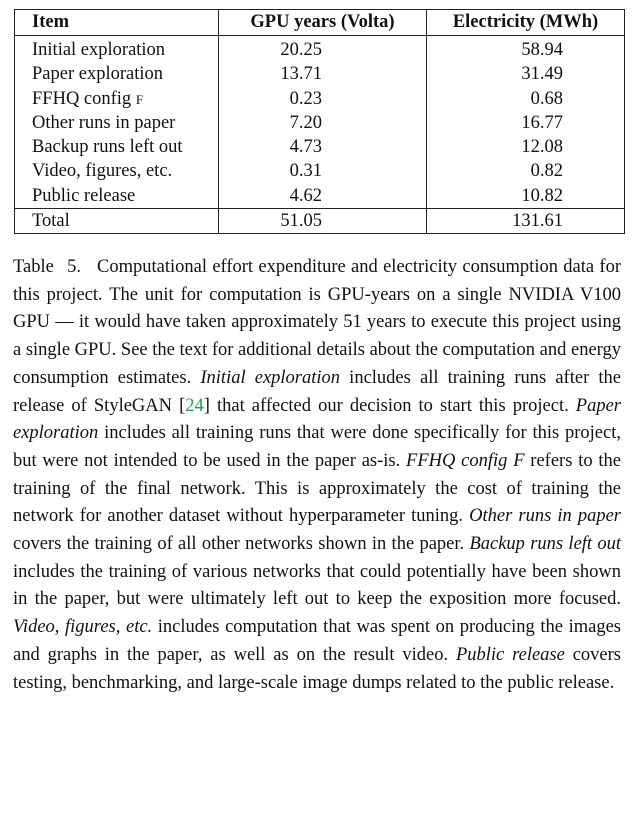 The image size is (634, 828). Describe the element at coordinates (525, 196) in the screenshot. I see `row-electricity: 10.82` at that location.